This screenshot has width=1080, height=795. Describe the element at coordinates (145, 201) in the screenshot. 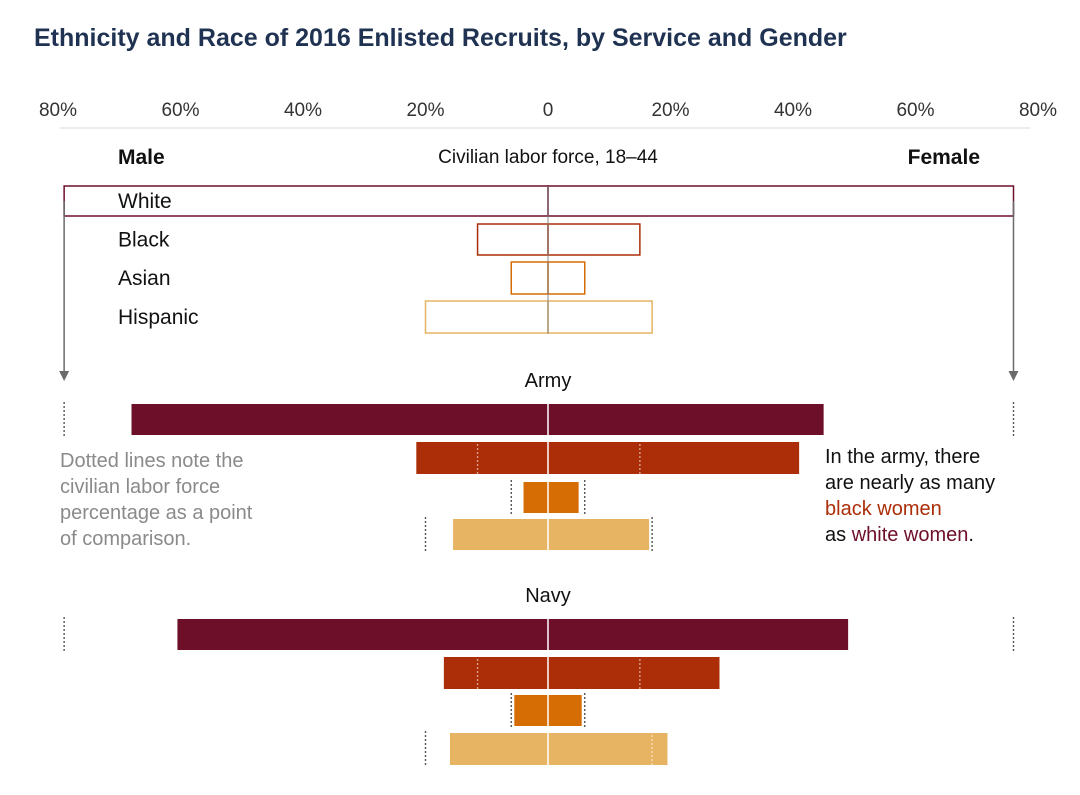

I see `category-label-white: White` at that location.